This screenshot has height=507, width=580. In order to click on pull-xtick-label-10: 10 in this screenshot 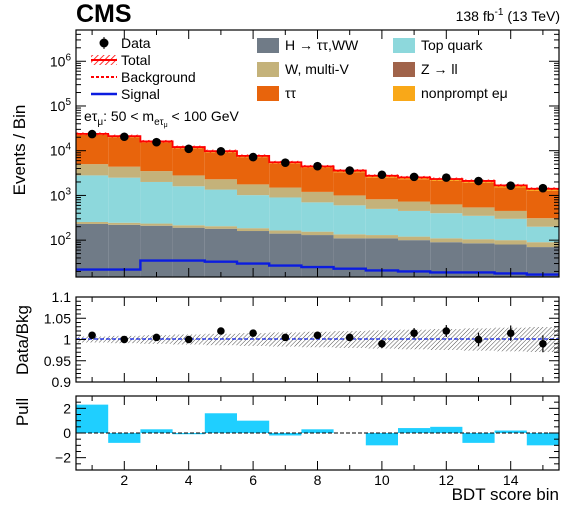, I will do `click(382, 480)`.